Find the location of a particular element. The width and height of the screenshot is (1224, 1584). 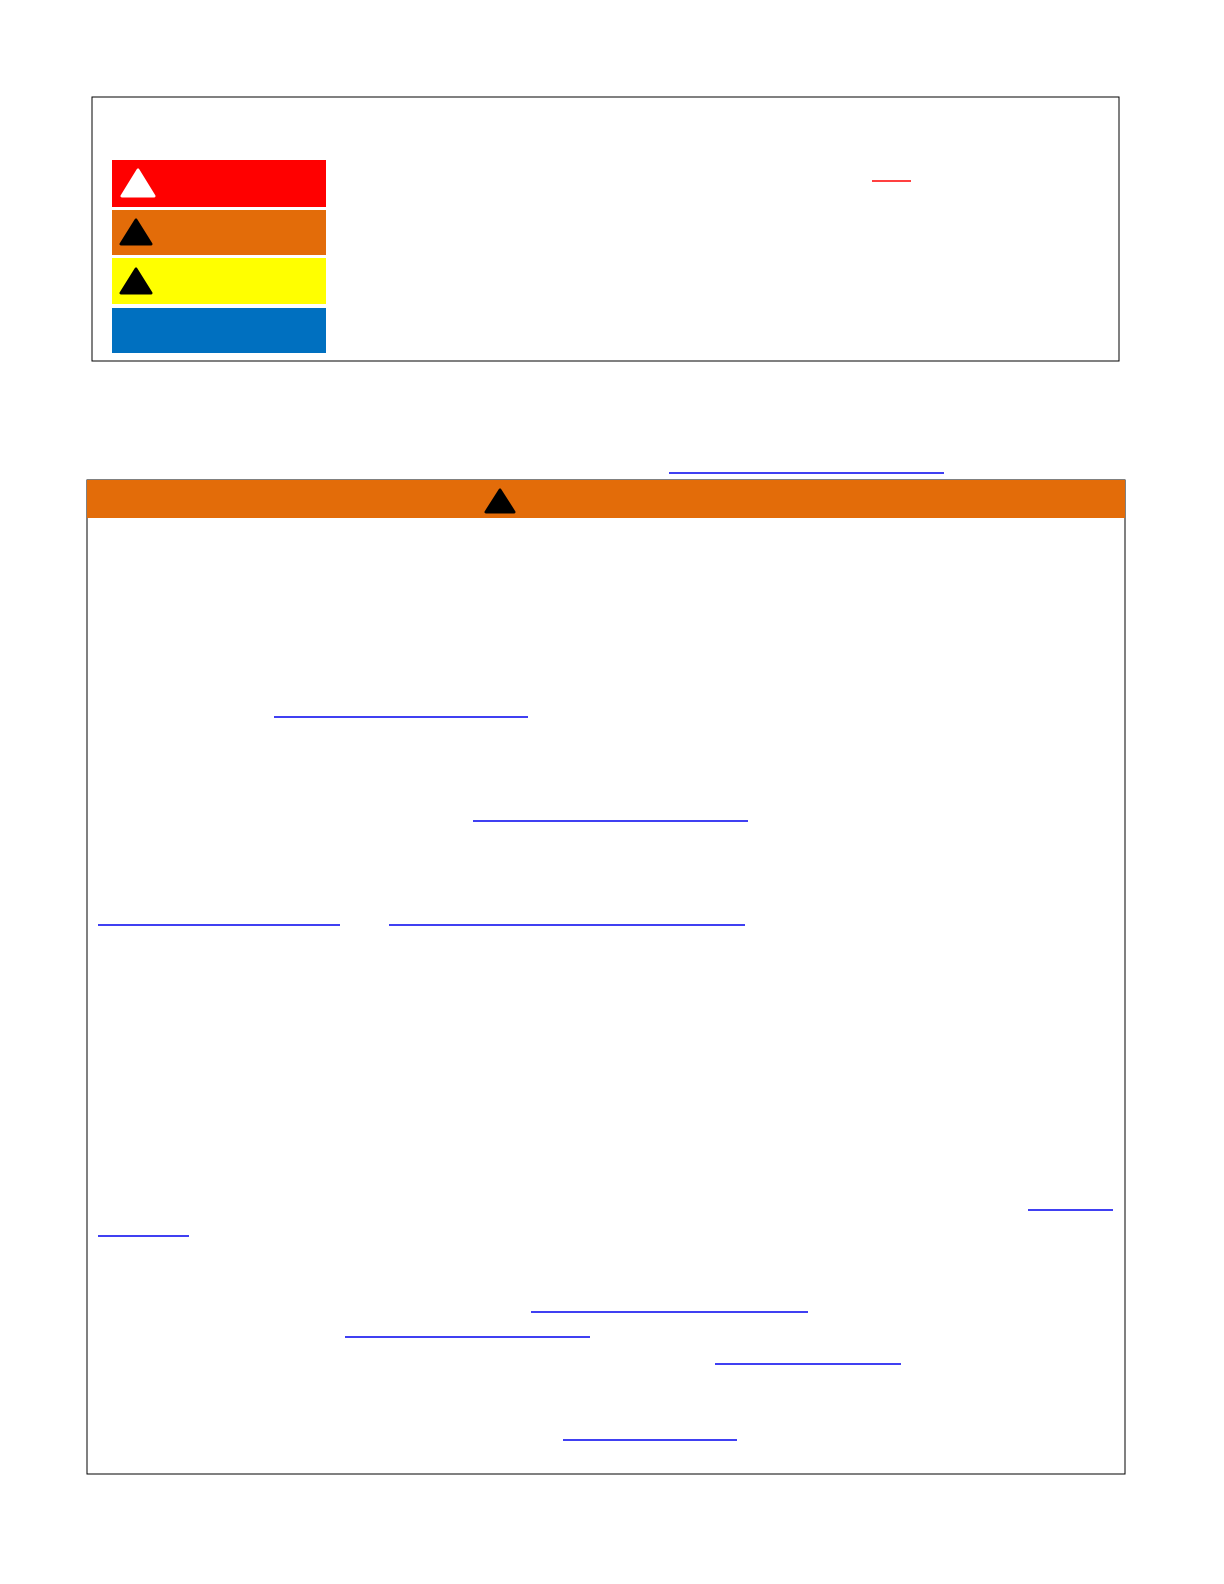

warning-bar is located at coordinates (219, 232).